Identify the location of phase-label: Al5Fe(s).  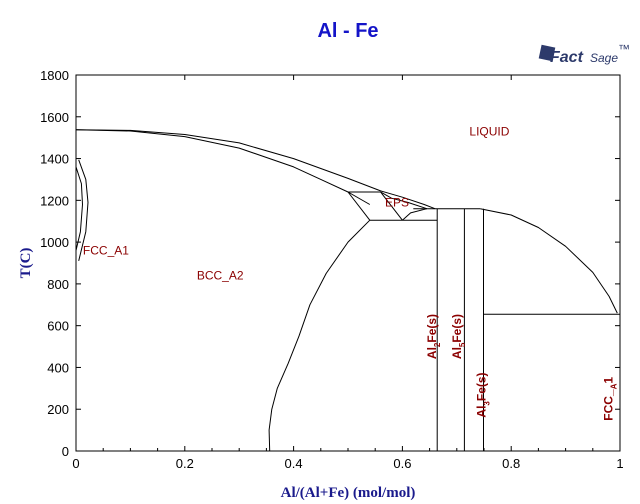
(458, 336).